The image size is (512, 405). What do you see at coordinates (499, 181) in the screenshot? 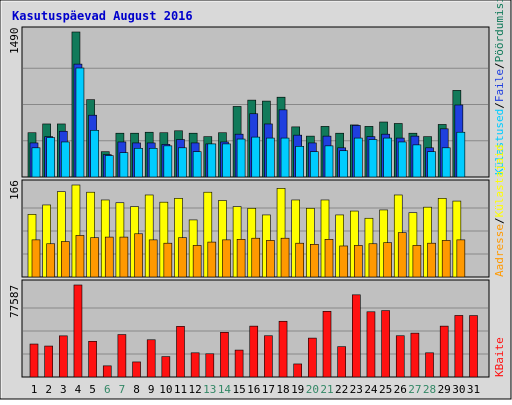
I see `legend-visitors-entry: Külastajaid` at bounding box center [499, 181].